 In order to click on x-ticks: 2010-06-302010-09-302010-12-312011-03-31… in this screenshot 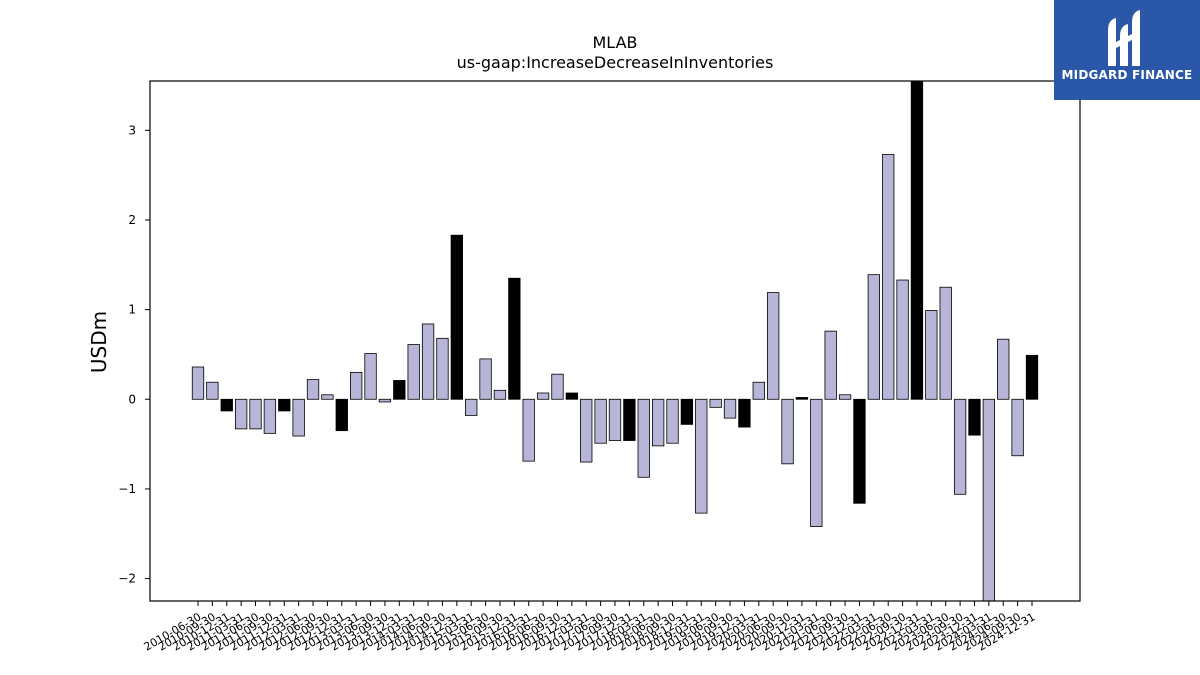, I will do `click(590, 627)`.